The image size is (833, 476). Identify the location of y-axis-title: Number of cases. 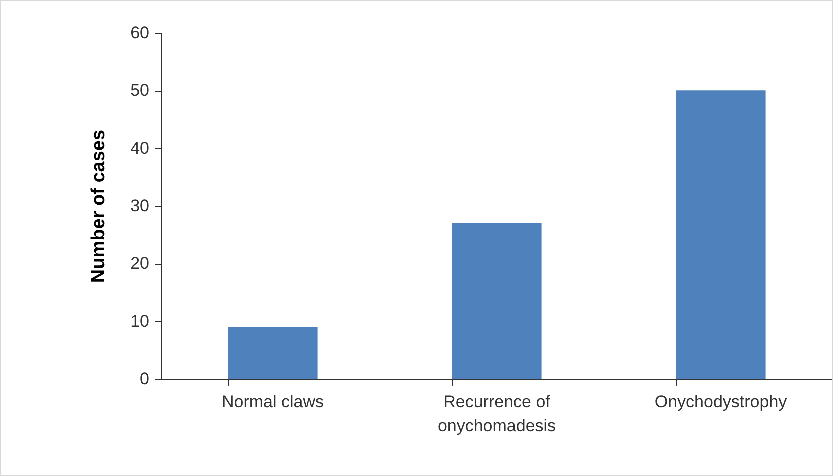
(99, 207).